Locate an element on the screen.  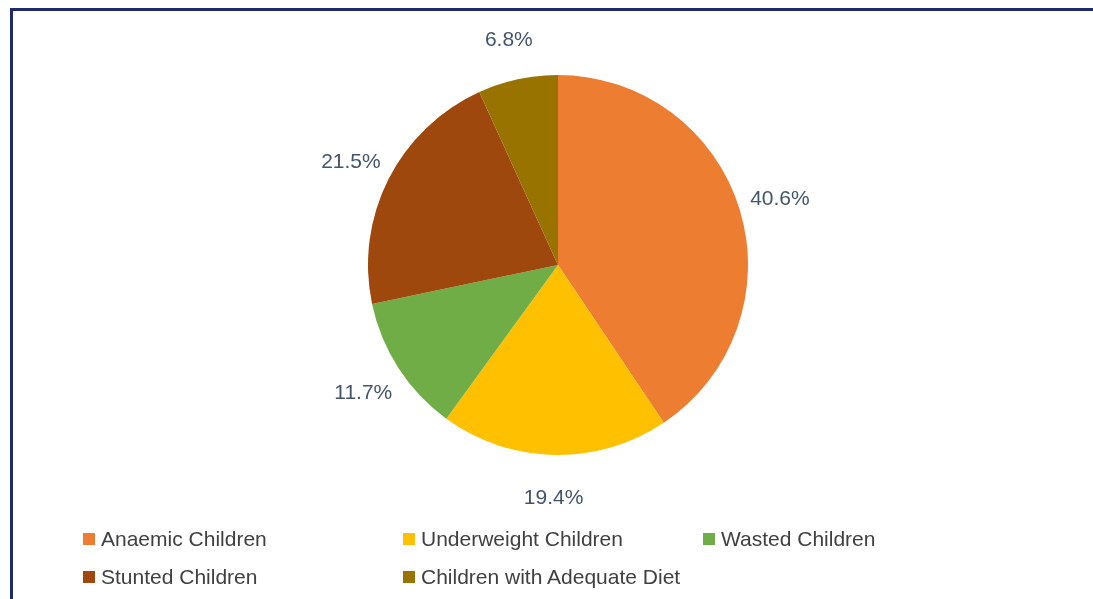
legend-label: Stunted Children is located at coordinates (179, 577).